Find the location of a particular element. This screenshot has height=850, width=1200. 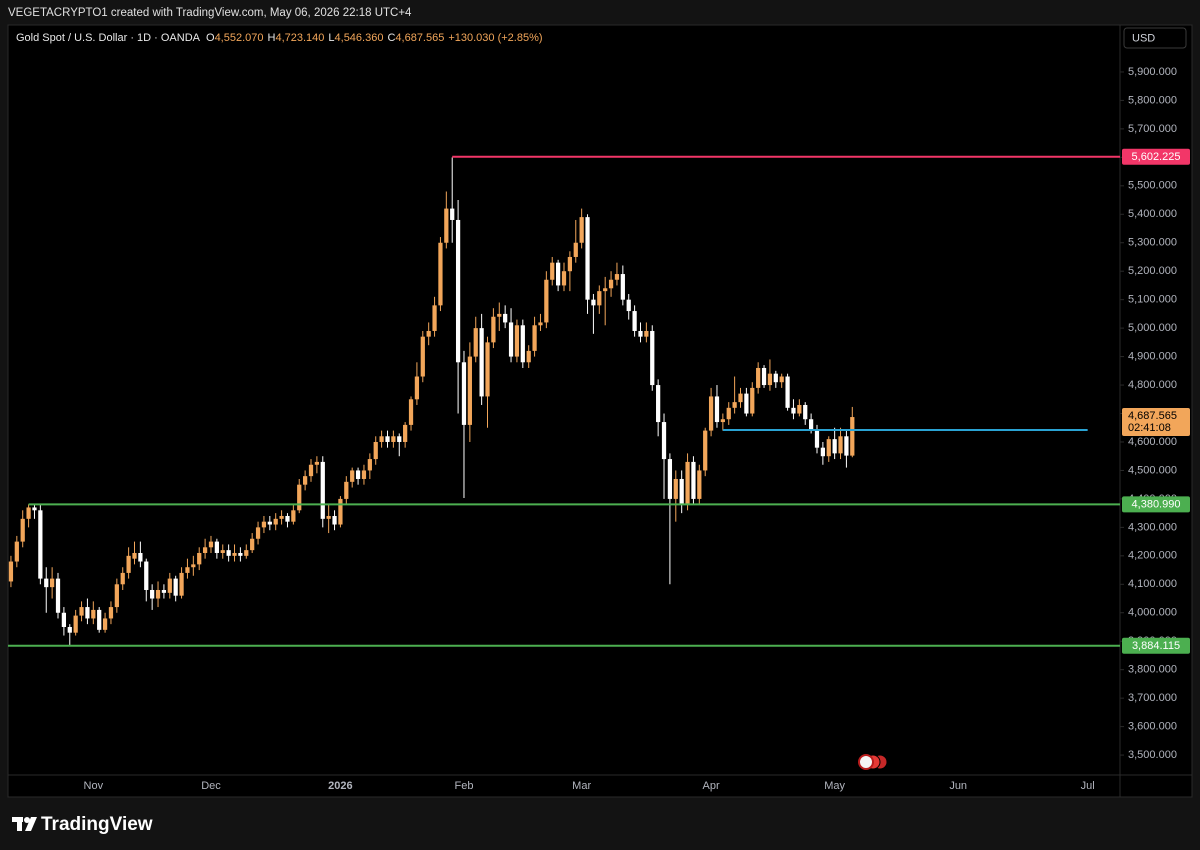

ohlc-value: 4,552.070 is located at coordinates (239, 38).